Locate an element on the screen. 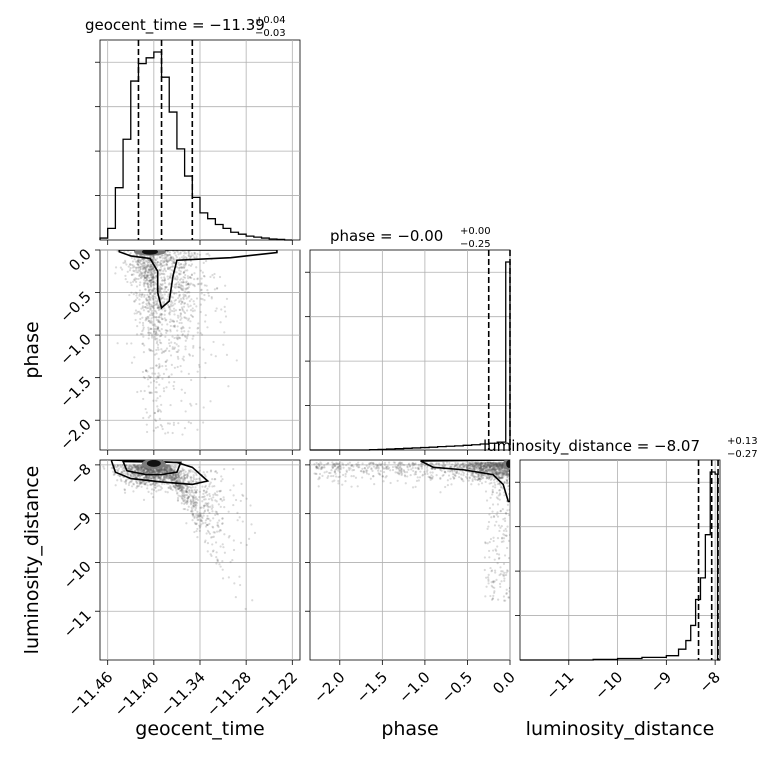 This screenshot has height=760, width=760. sample-points is located at coordinates (176, 343).